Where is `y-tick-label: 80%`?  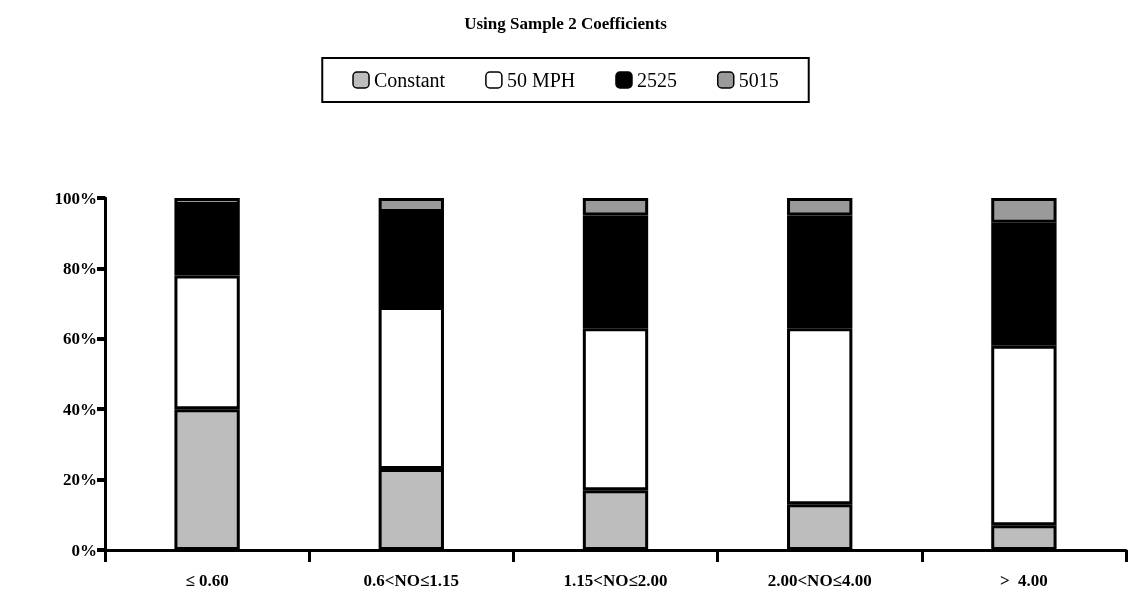 y-tick-label: 80% is located at coordinates (80, 268).